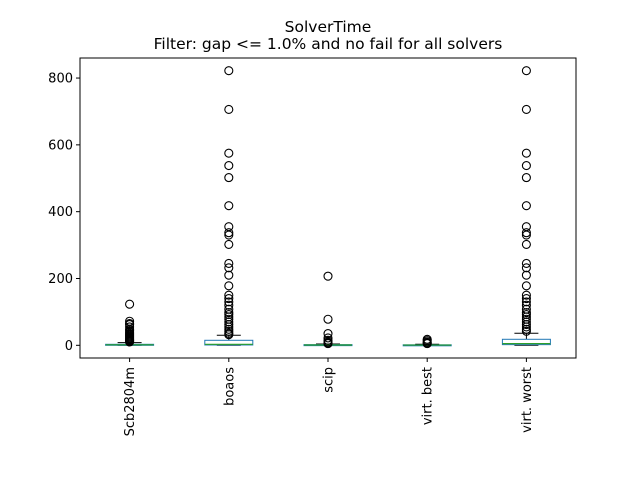  Describe the element at coordinates (329, 380) in the screenshot. I see `x-tick-label: scip` at that location.